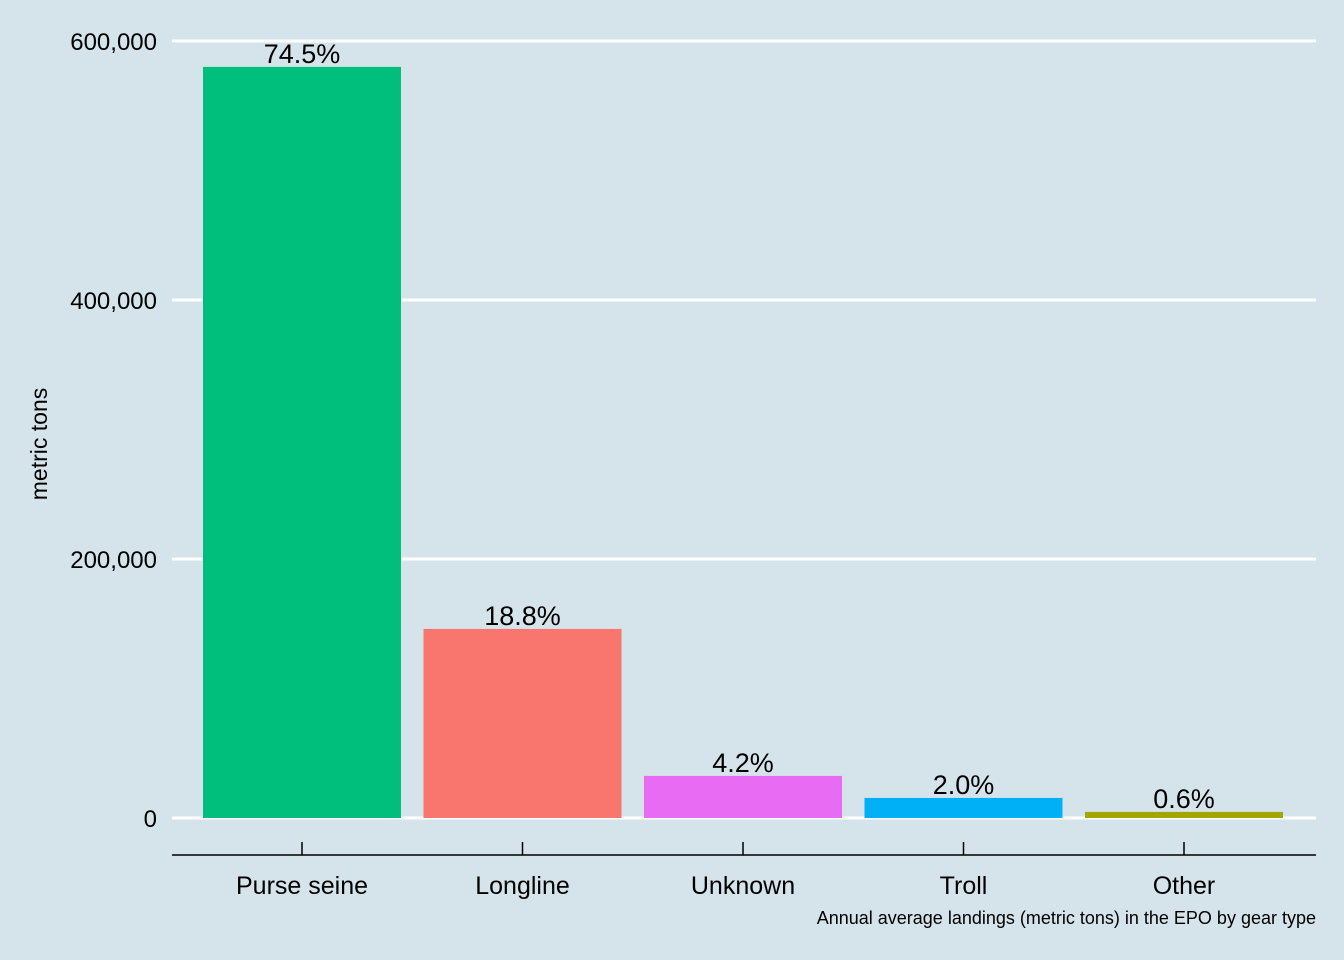 This screenshot has height=960, width=1344. I want to click on bar-troll, so click(963, 807).